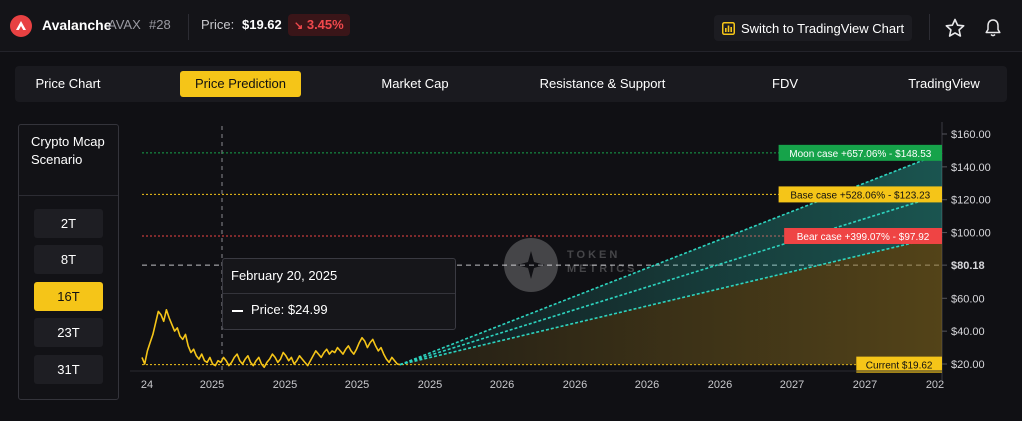 The image size is (1022, 421). Describe the element at coordinates (68, 296) in the screenshot. I see `scenario-option-16t: 16T` at that location.